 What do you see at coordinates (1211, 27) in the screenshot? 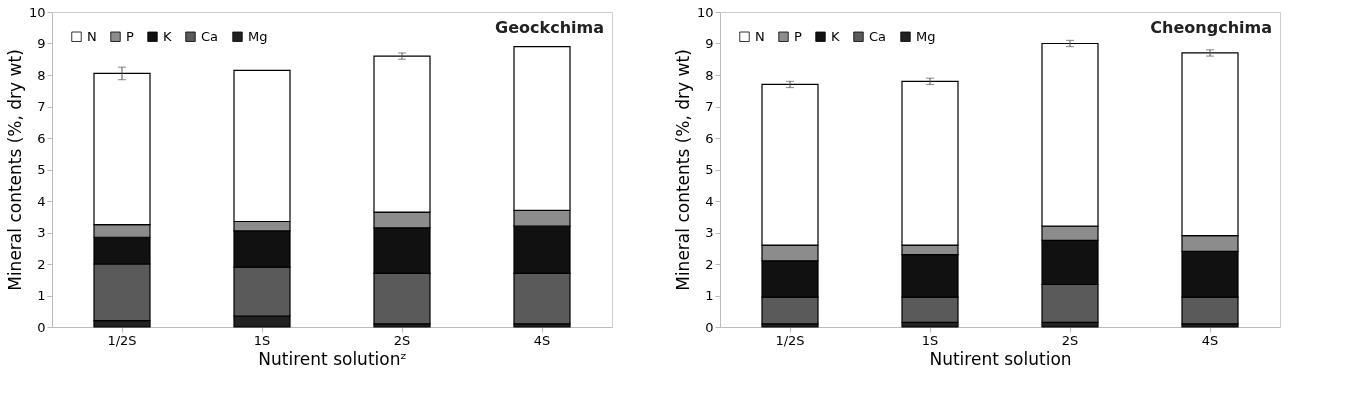
I see `chart-title: Cheongchima` at bounding box center [1211, 27].